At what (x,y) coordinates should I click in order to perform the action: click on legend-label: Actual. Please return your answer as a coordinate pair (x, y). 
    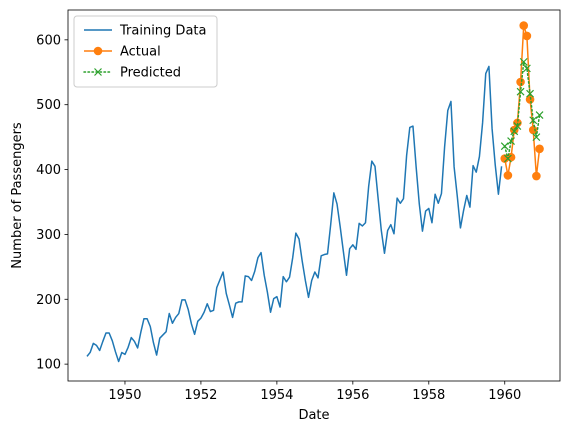
    Looking at the image, I should click on (140, 52).